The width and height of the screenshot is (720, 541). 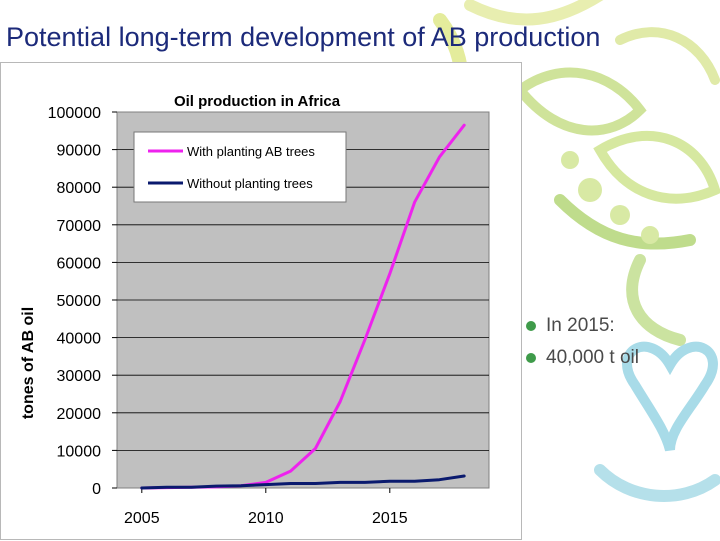 I want to click on bullet-item: 40,000 t oil, so click(x=581, y=358).